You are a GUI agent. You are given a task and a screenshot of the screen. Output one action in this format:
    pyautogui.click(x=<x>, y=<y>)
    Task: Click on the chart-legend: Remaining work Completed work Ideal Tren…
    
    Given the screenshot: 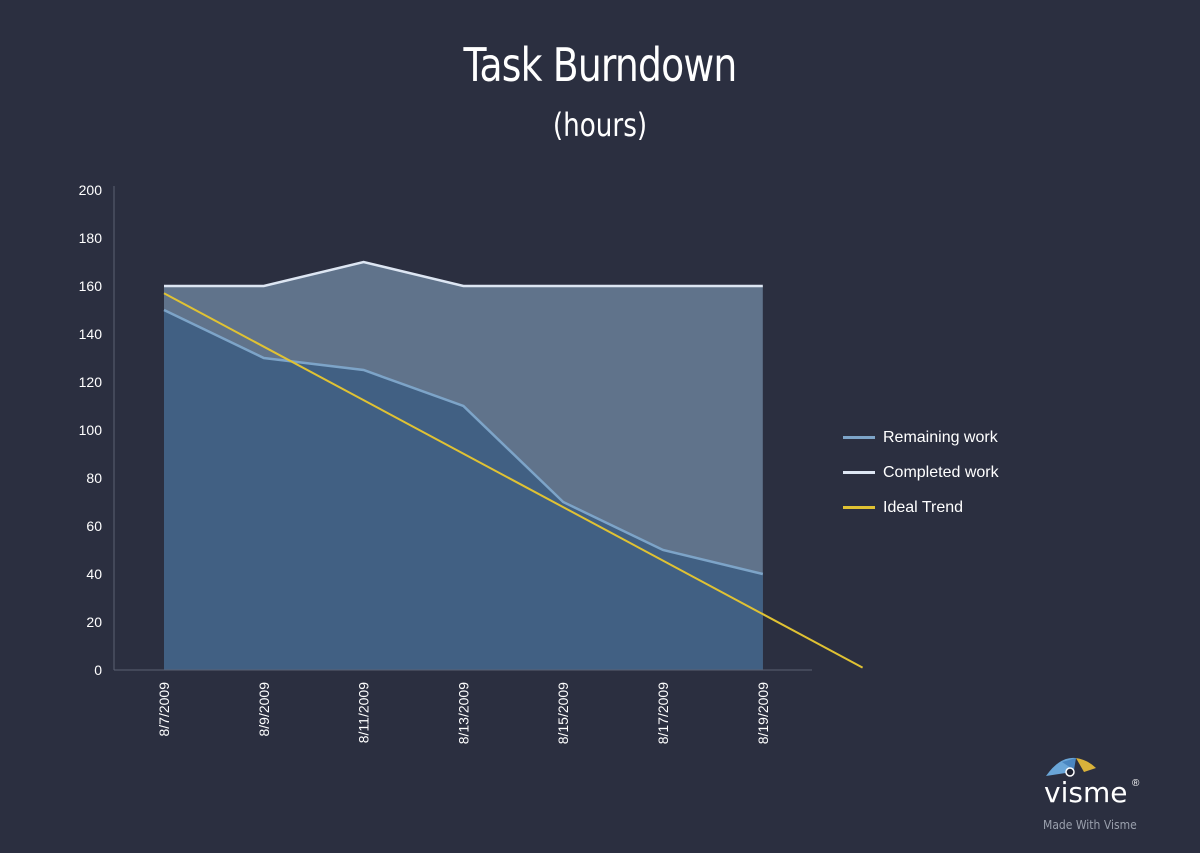 What is the action you would take?
    pyautogui.click(x=921, y=472)
    